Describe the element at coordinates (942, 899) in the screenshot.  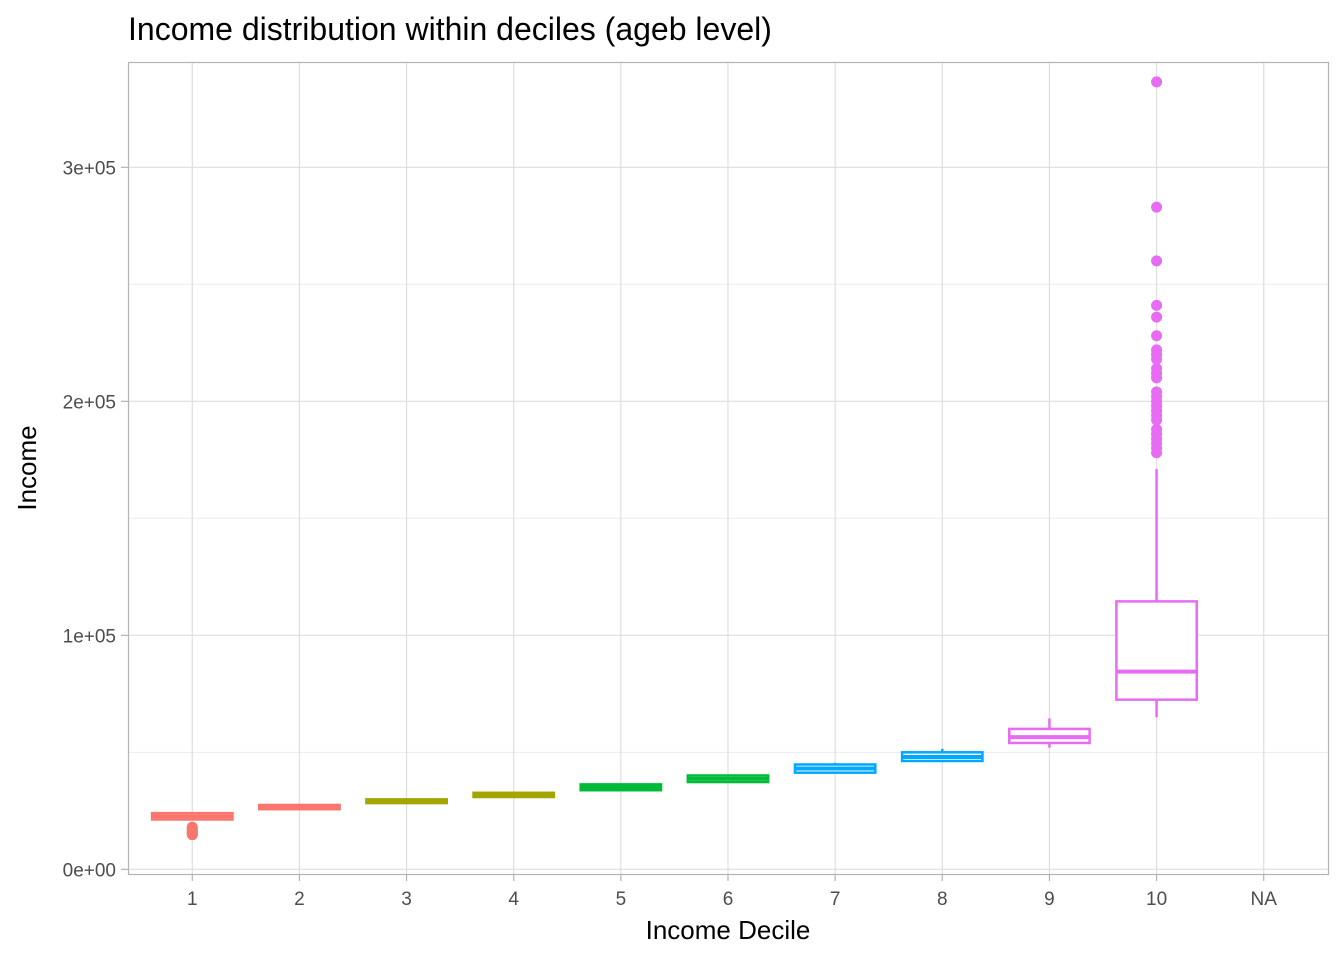
I see `x-tick-label: 8` at that location.